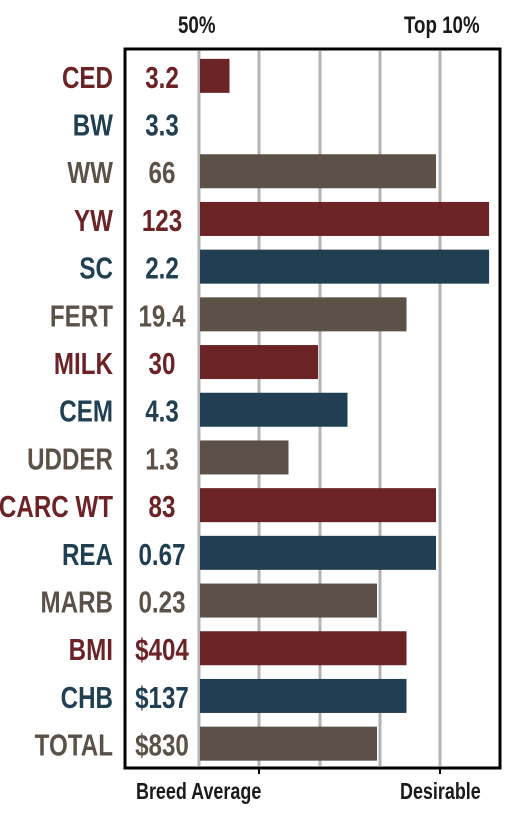 Image resolution: width=511 pixels, height=818 pixels. What do you see at coordinates (442, 25) in the screenshot?
I see `header-right-label: Top 10%` at bounding box center [442, 25].